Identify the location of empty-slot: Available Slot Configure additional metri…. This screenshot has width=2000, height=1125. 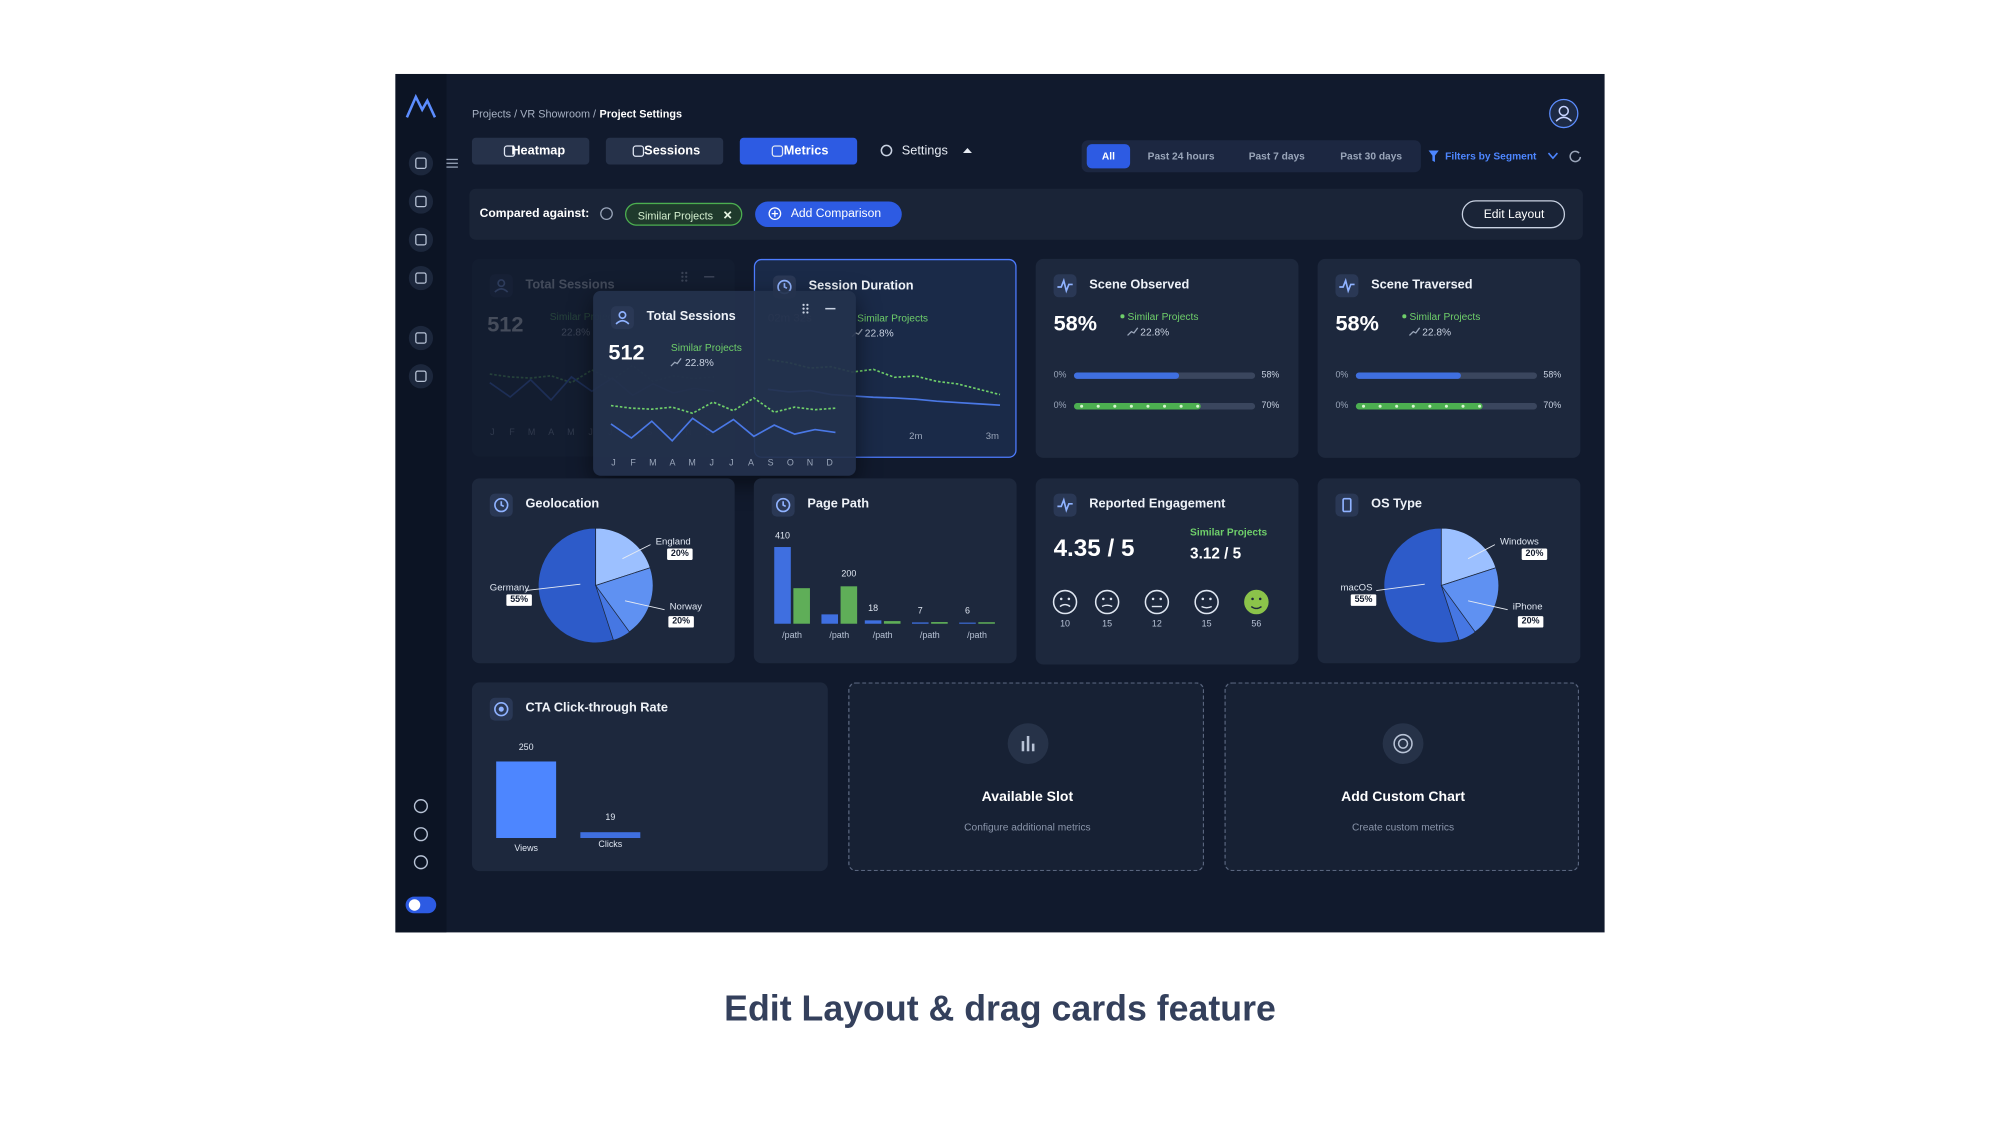
(1026, 777).